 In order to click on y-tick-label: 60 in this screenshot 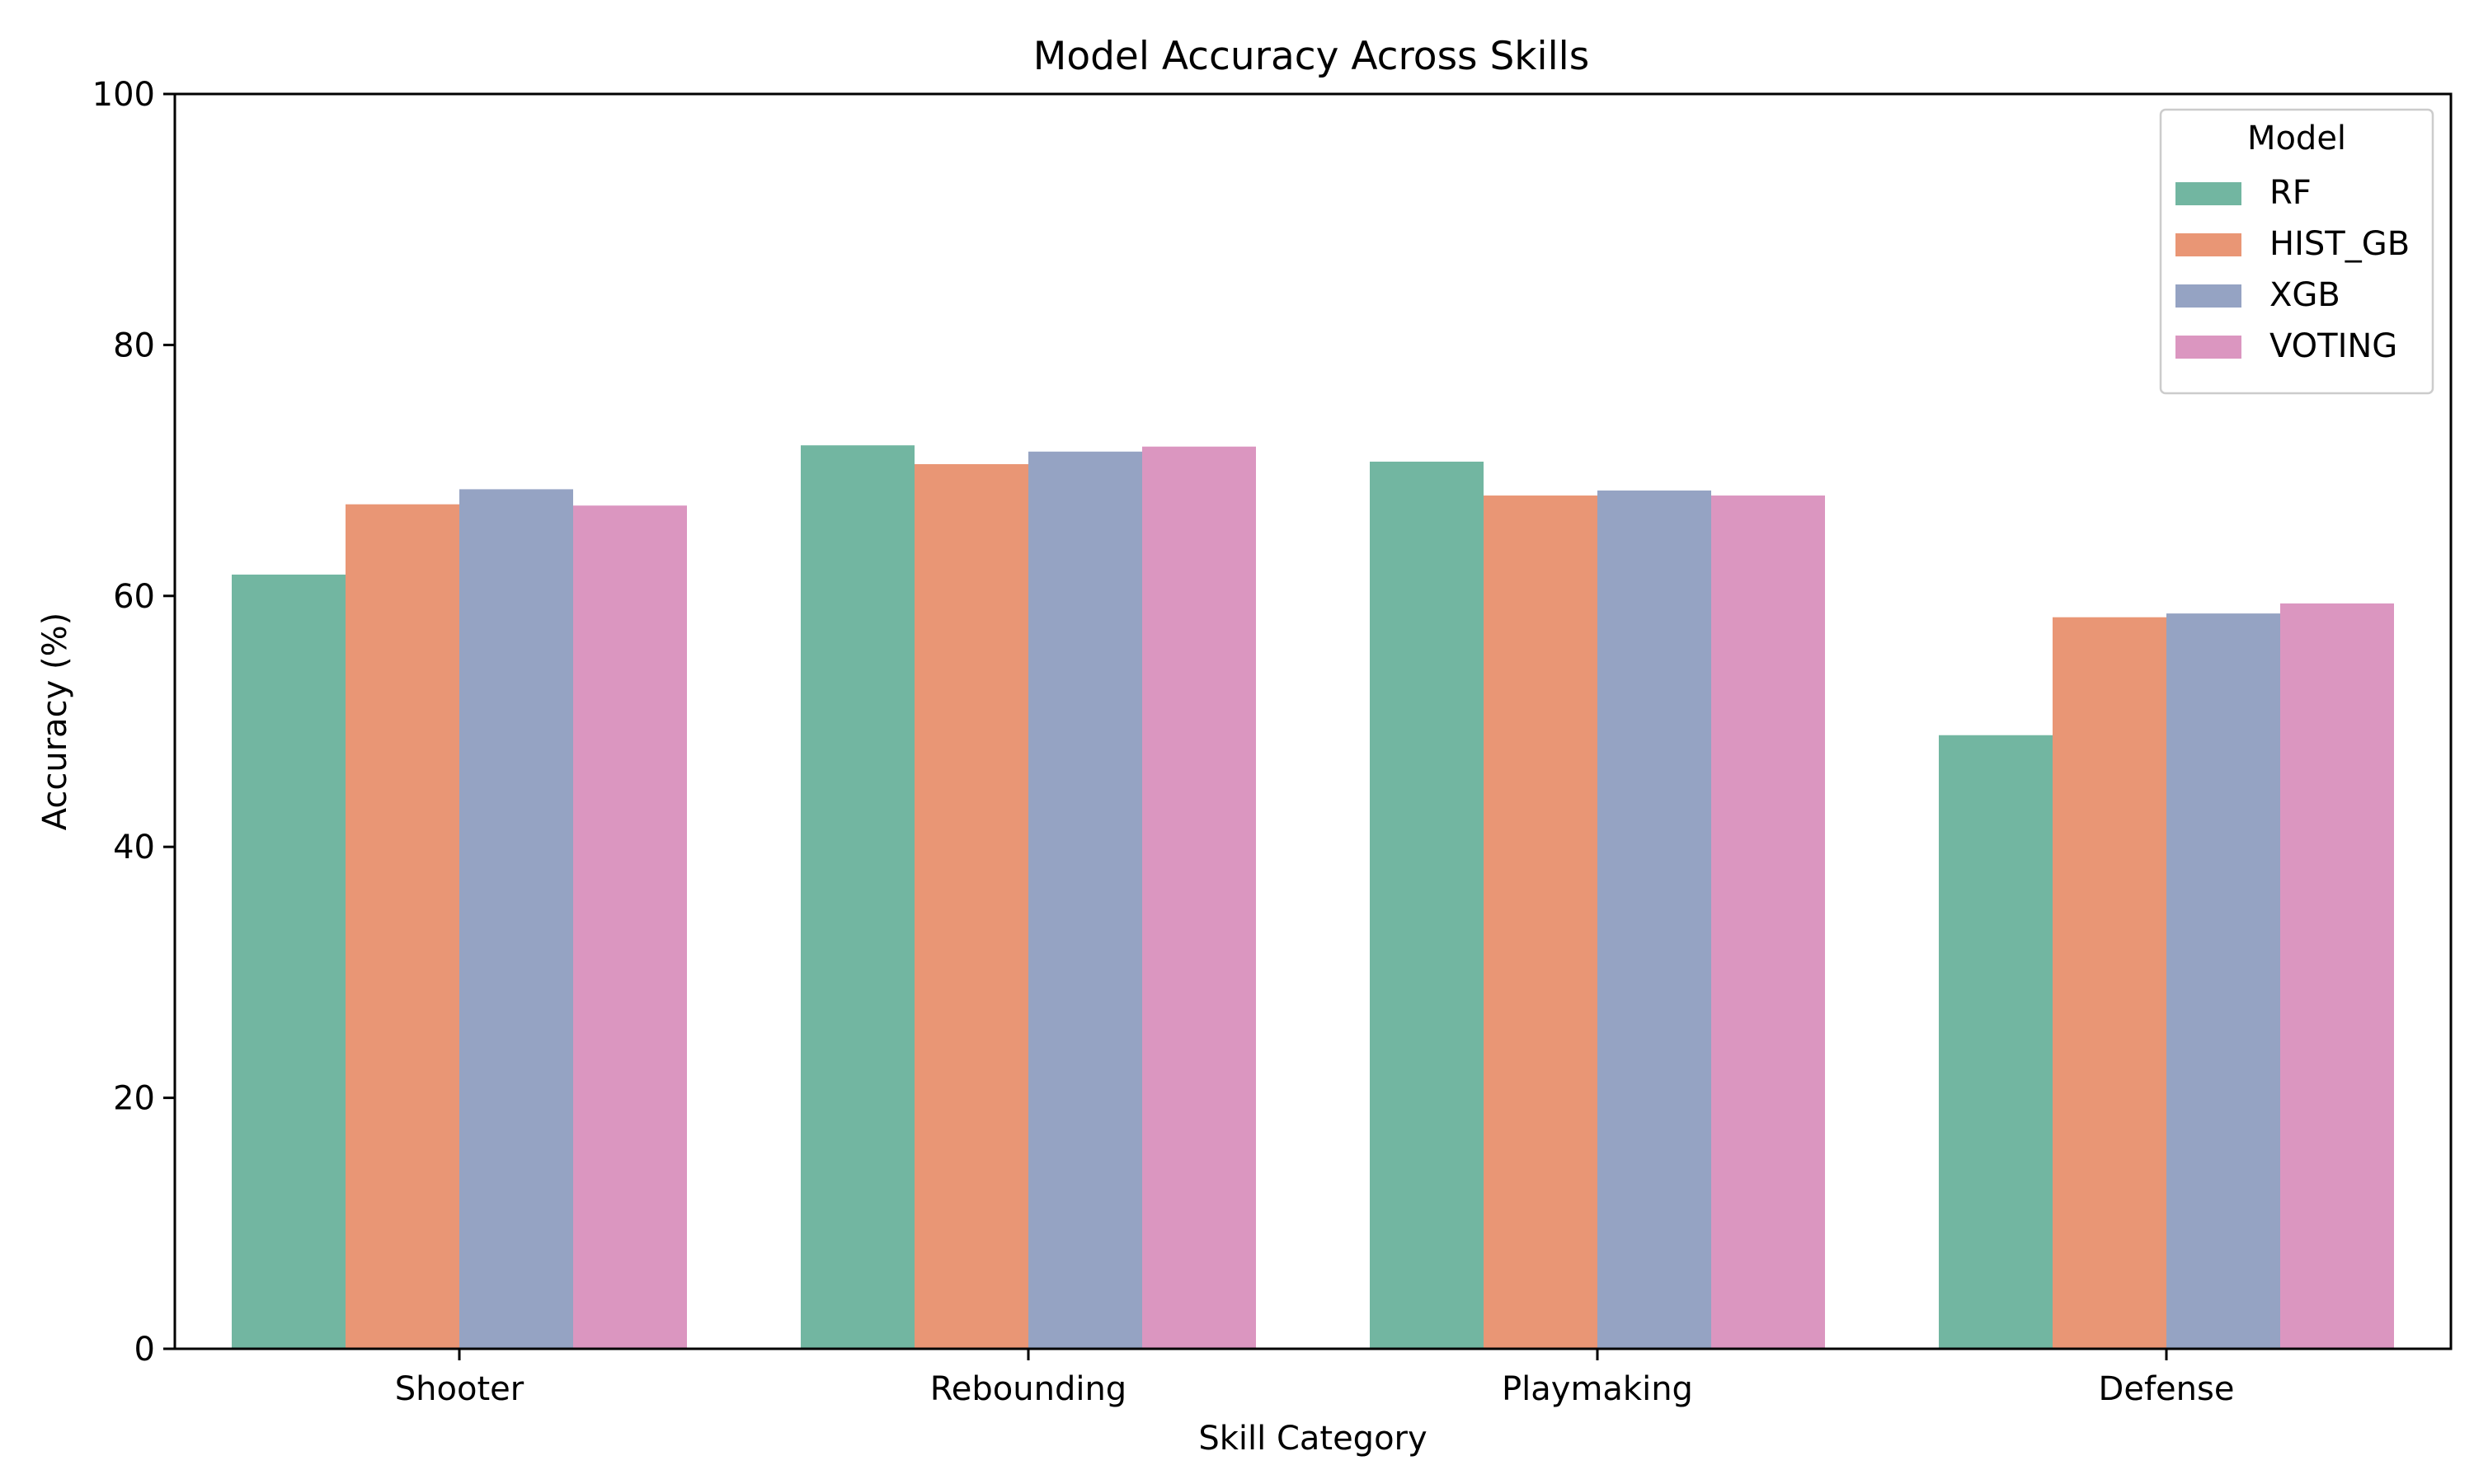, I will do `click(134, 597)`.